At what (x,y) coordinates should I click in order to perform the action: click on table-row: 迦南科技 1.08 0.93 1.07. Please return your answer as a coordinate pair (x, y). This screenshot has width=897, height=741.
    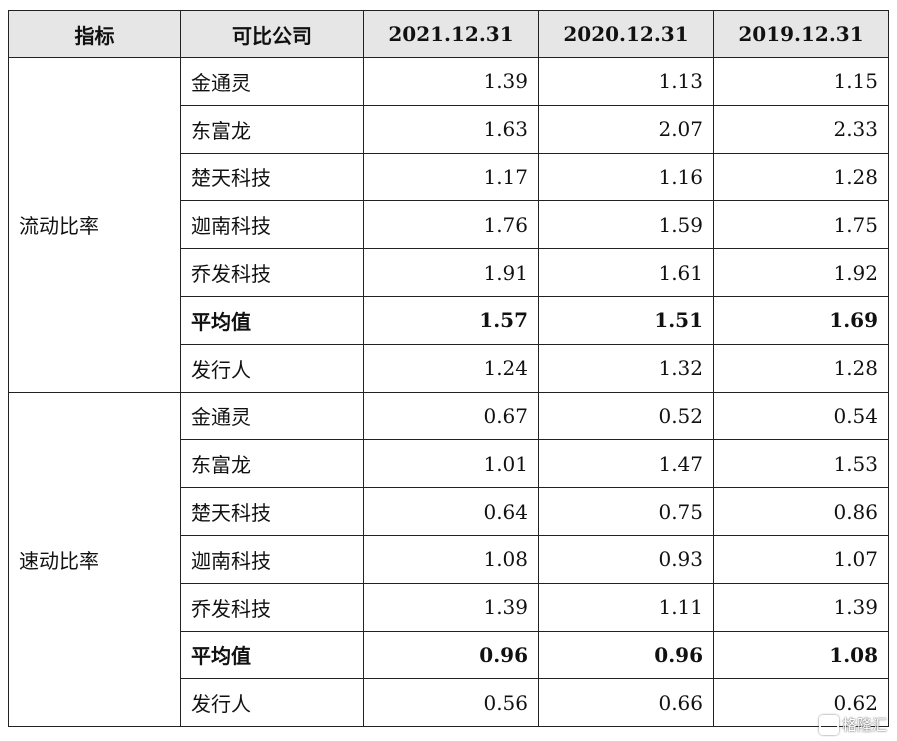
    Looking at the image, I should click on (449, 559).